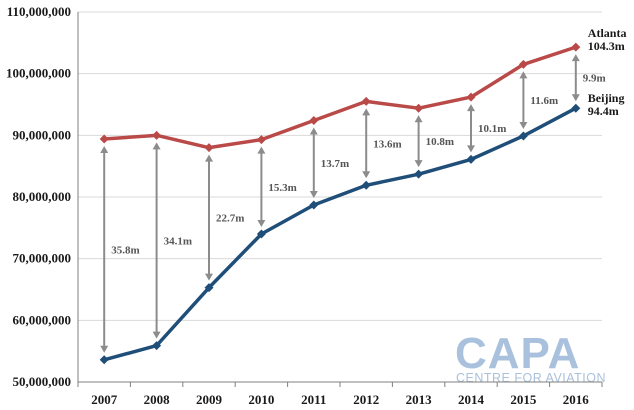 This screenshot has height=410, width=634. Describe the element at coordinates (125, 250) in the screenshot. I see `difference-label: 35.8m` at that location.